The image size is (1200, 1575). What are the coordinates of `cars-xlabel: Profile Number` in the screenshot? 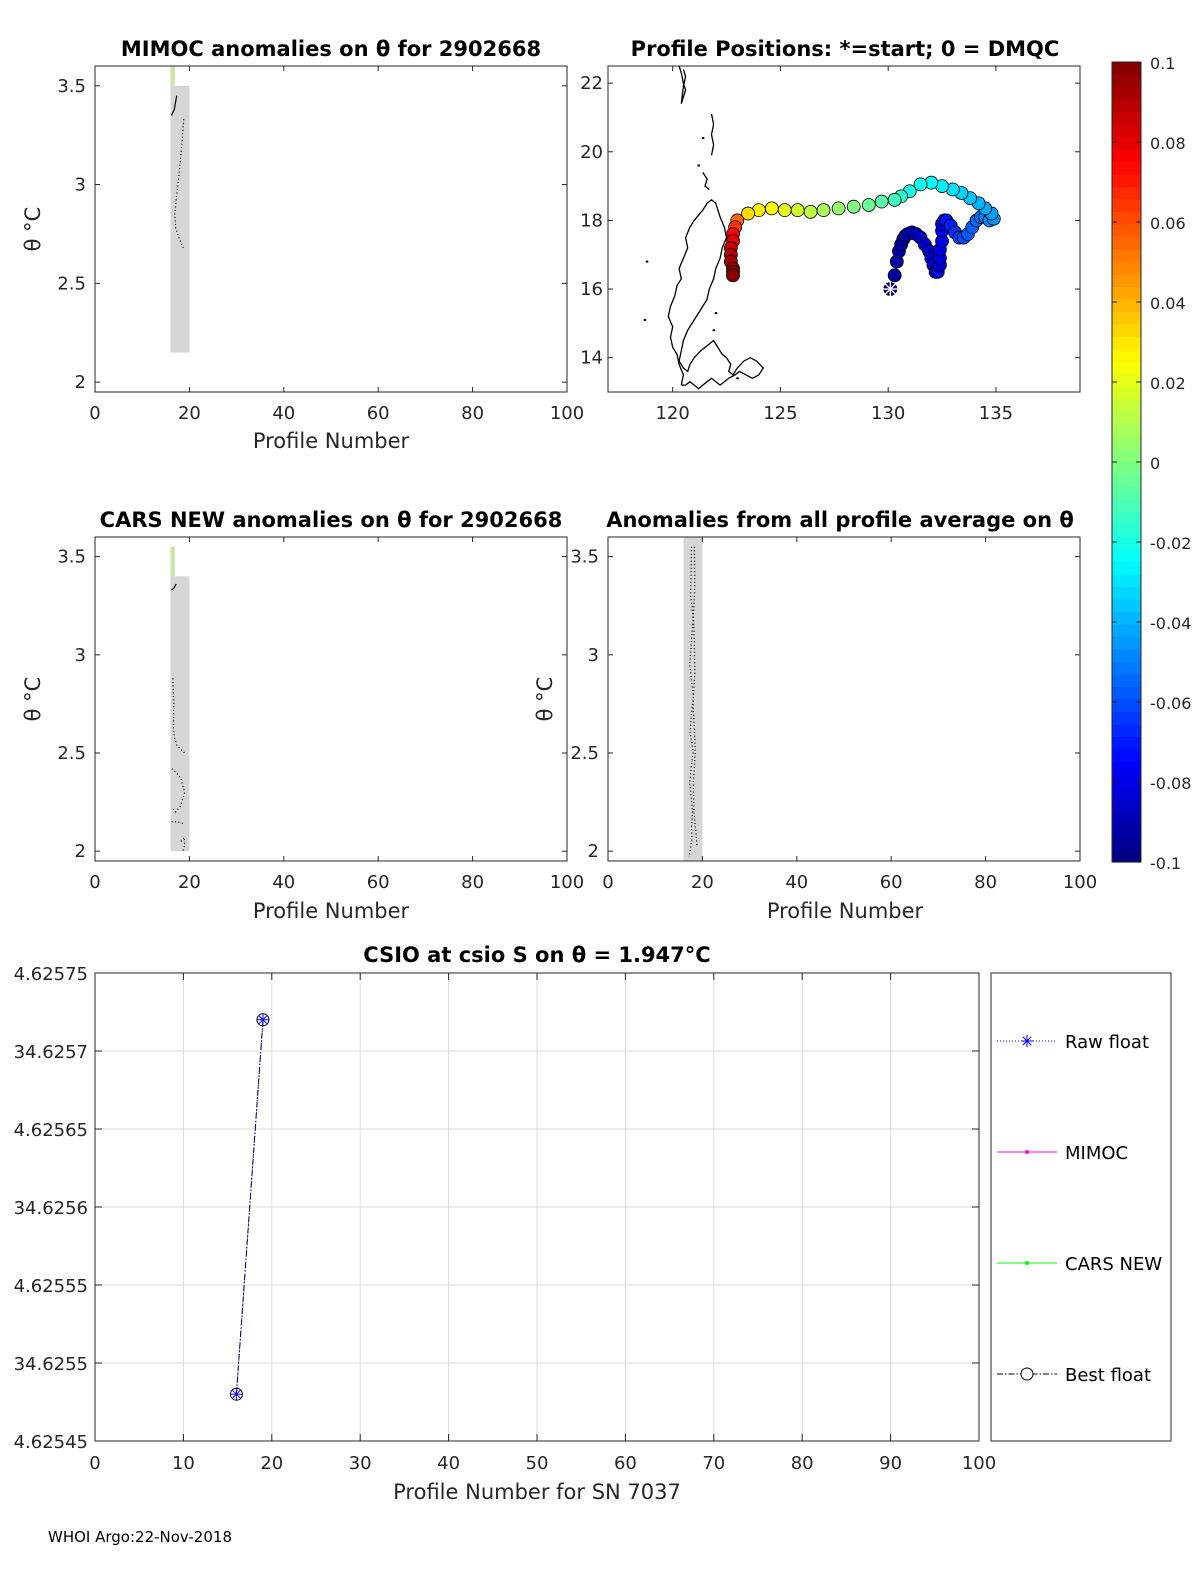 It's located at (331, 911).